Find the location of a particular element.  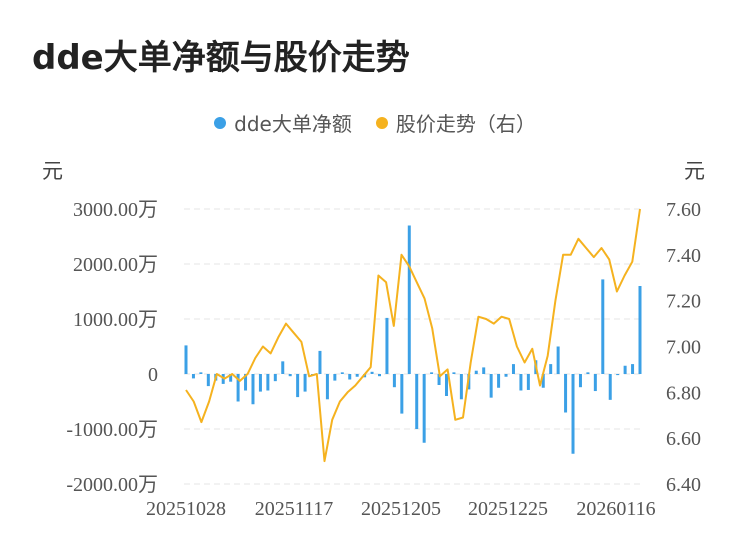

right-tick-label: 7.60 is located at coordinates (683, 210).